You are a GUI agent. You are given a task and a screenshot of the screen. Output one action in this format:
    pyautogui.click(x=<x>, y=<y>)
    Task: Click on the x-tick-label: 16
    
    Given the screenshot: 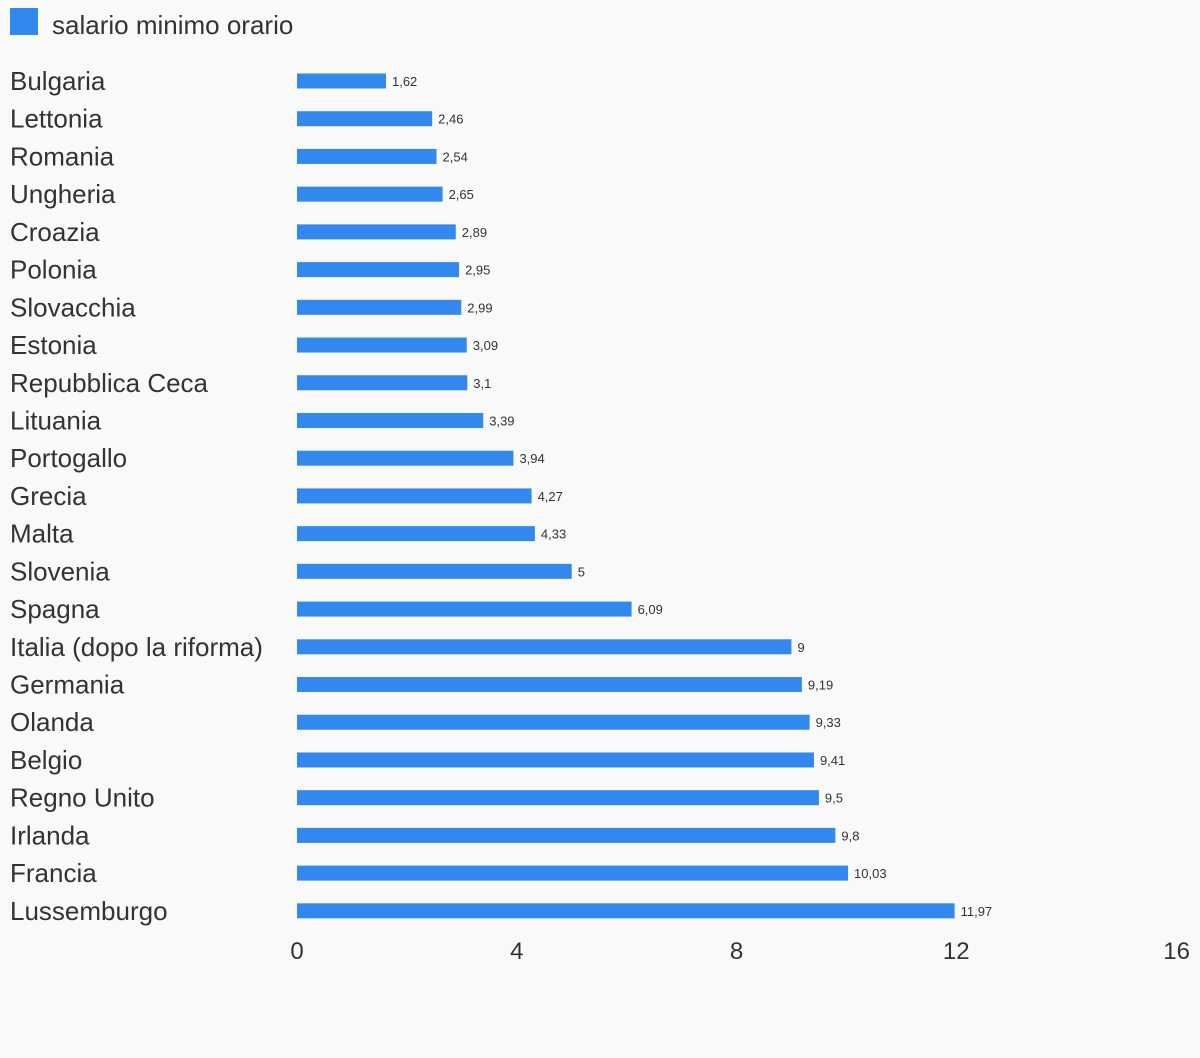 What is the action you would take?
    pyautogui.click(x=1176, y=951)
    